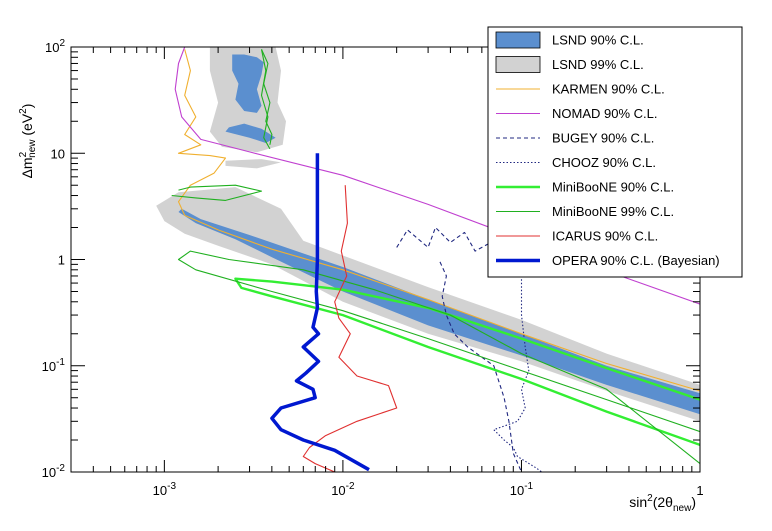 This screenshot has height=531, width=772. Describe the element at coordinates (613, 187) in the screenshot. I see `legend-label-6: MiniBooNE 90% C.L.` at that location.